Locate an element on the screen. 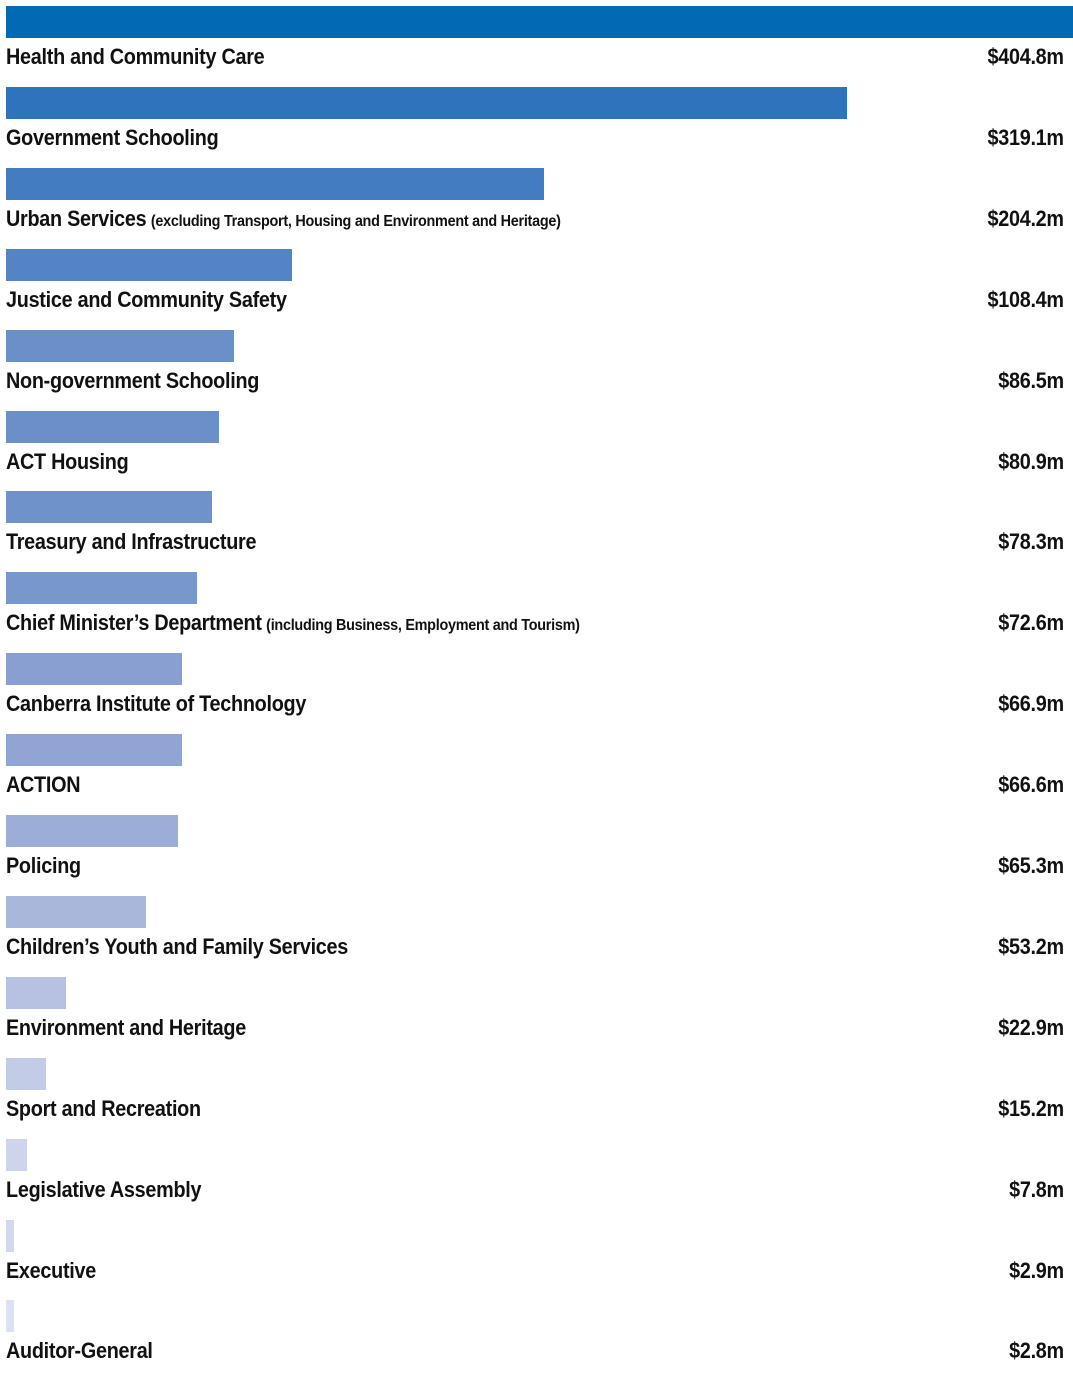 The height and width of the screenshot is (1381, 1073). category-label: Executive is located at coordinates (51, 1271).